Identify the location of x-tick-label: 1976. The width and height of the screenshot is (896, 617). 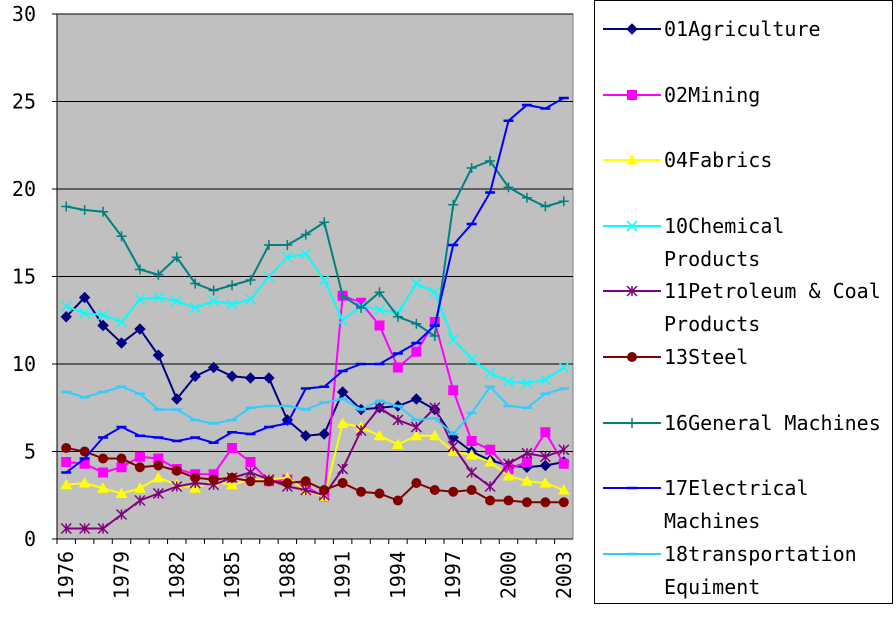
(66, 575).